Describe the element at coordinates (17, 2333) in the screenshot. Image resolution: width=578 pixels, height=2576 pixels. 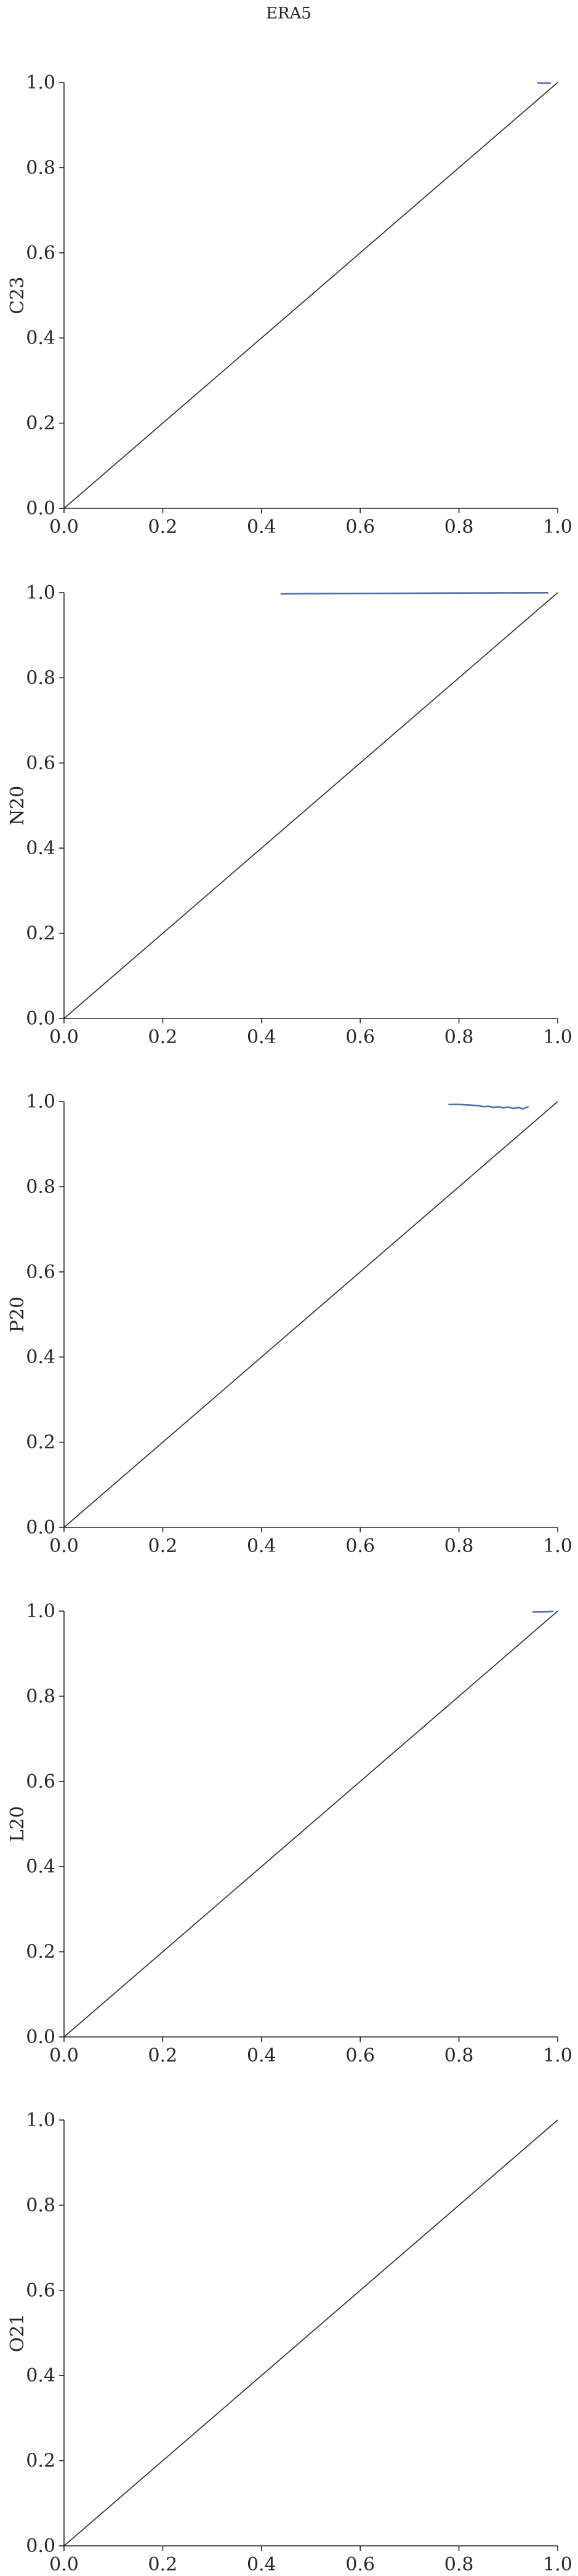
I see `y-axis-label: O21` at that location.